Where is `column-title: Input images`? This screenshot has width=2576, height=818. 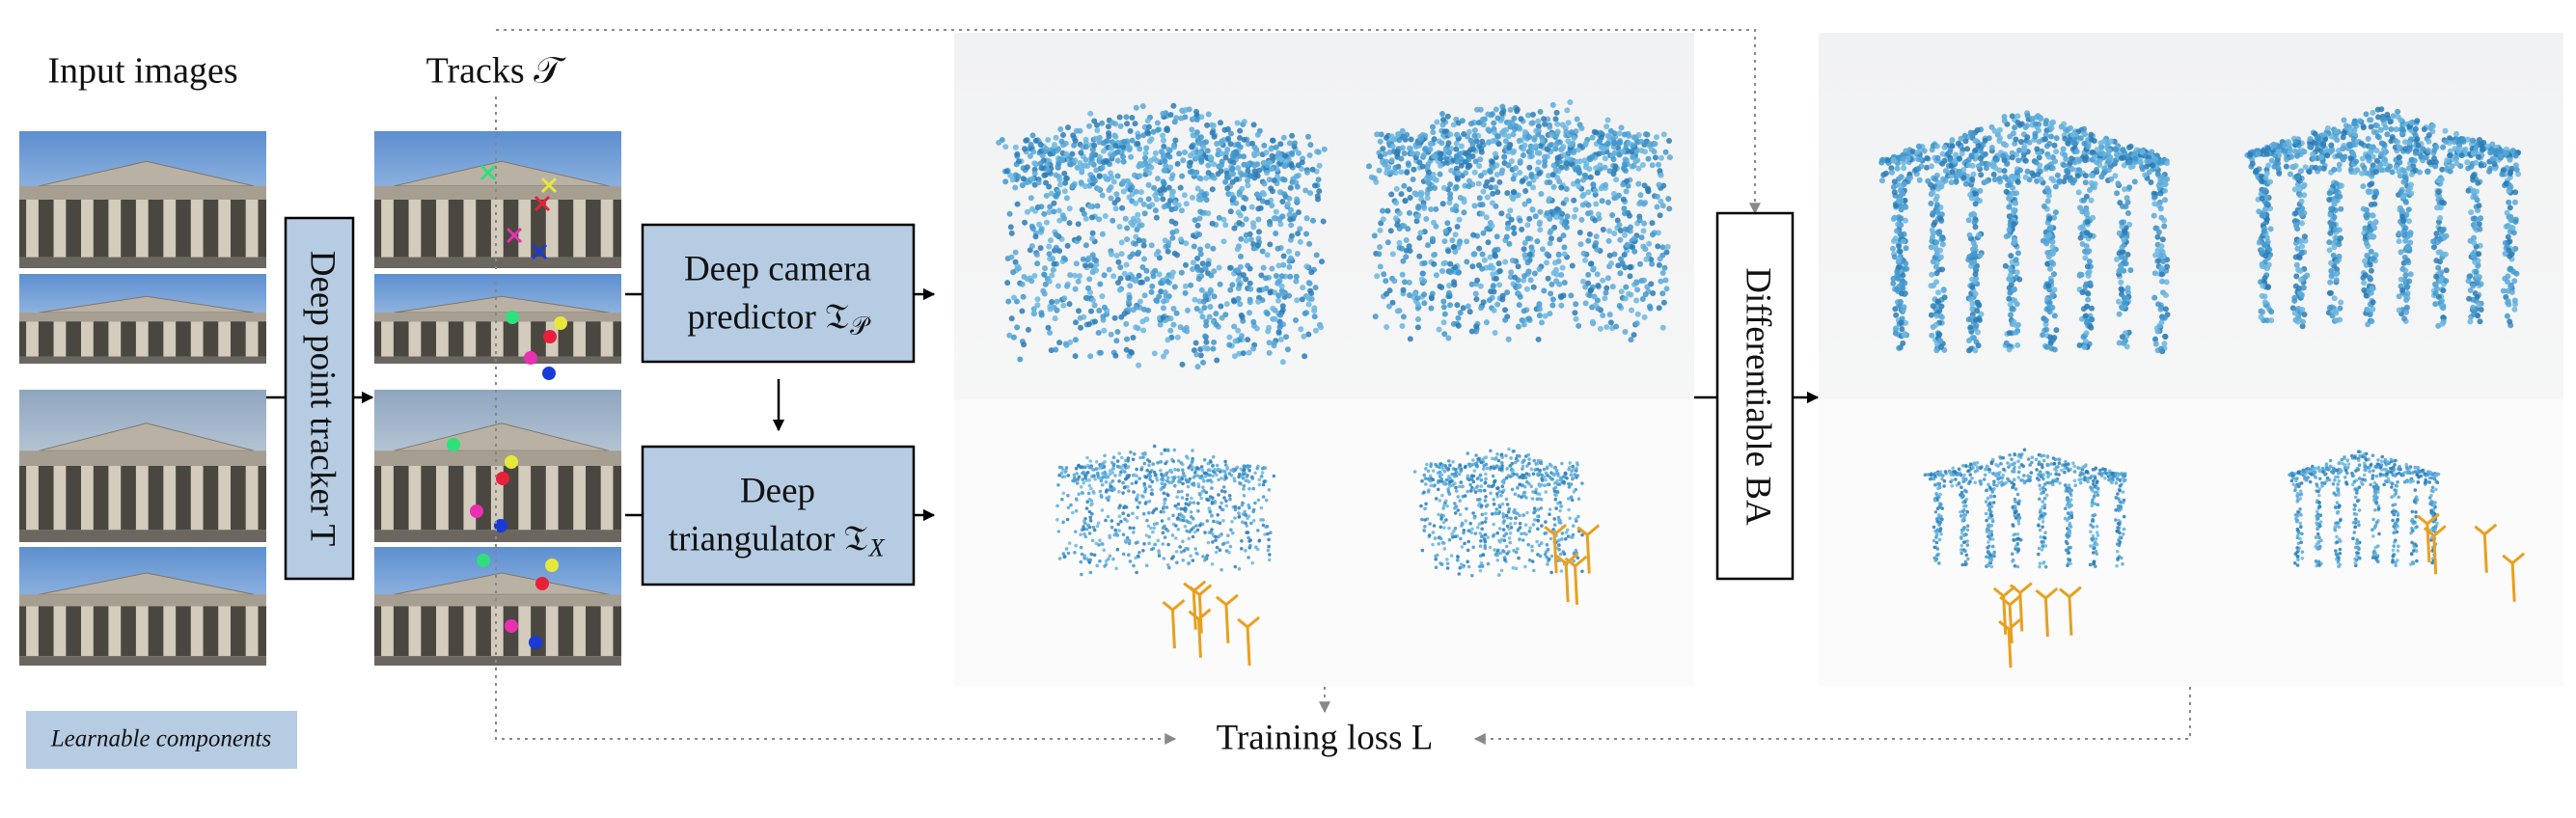
column-title: Input images is located at coordinates (142, 71).